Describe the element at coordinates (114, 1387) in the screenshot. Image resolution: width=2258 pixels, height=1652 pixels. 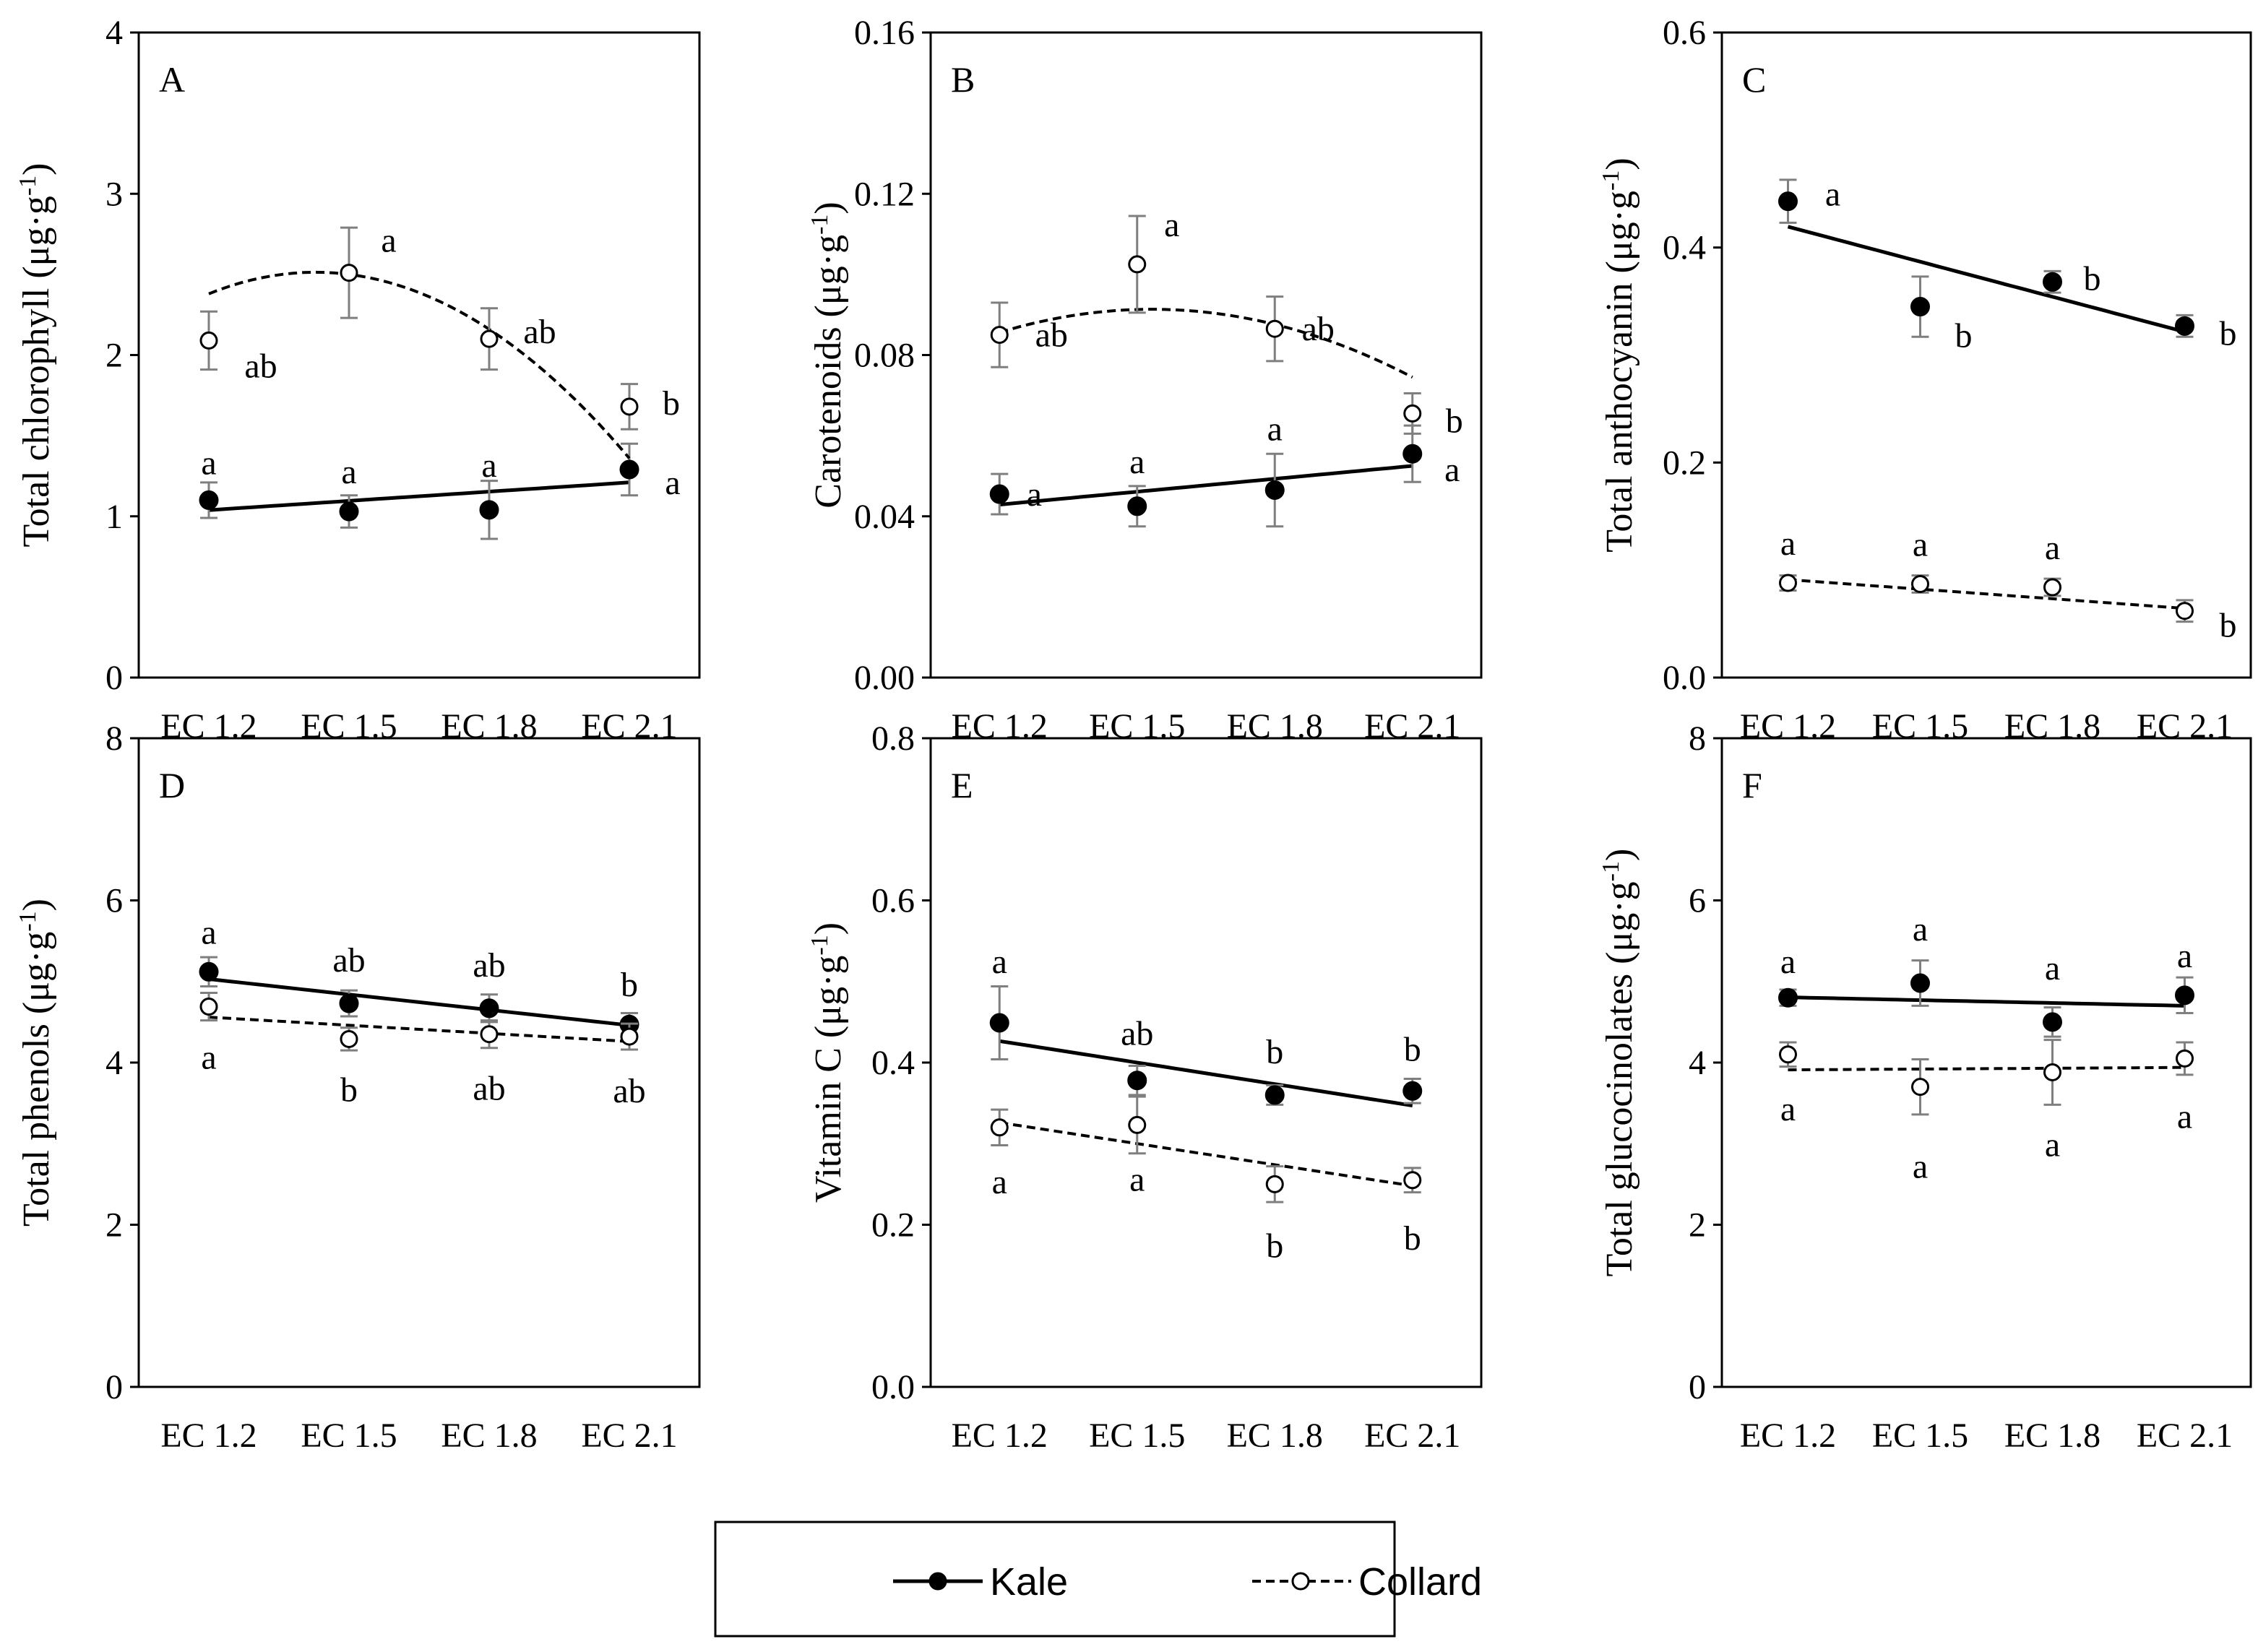
I see `y-tick-label: 0` at that location.